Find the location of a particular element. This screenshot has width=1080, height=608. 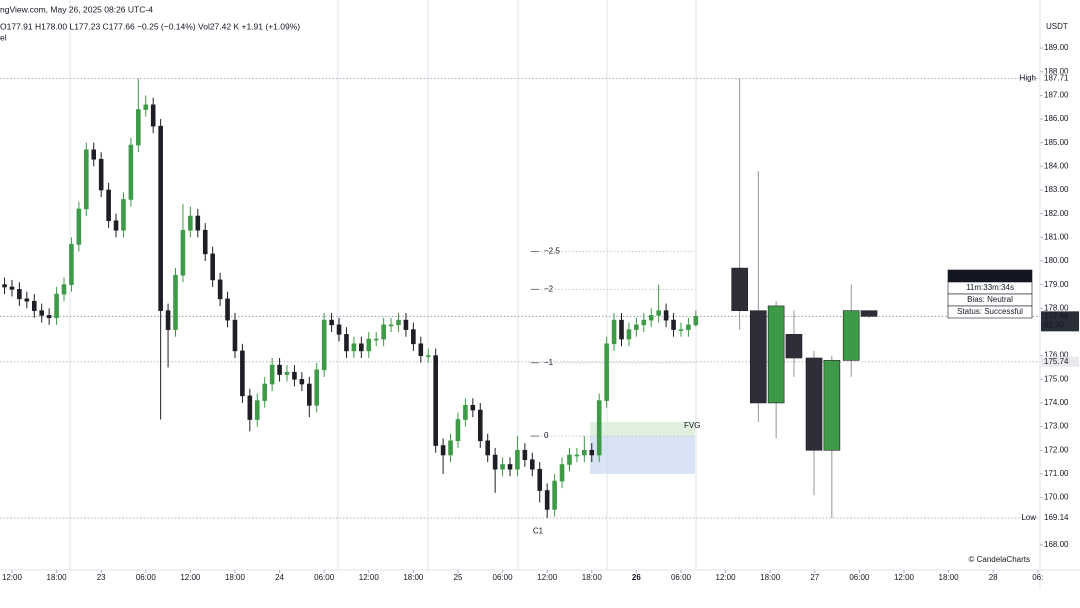

x-tick-label: 25 is located at coordinates (458, 577).